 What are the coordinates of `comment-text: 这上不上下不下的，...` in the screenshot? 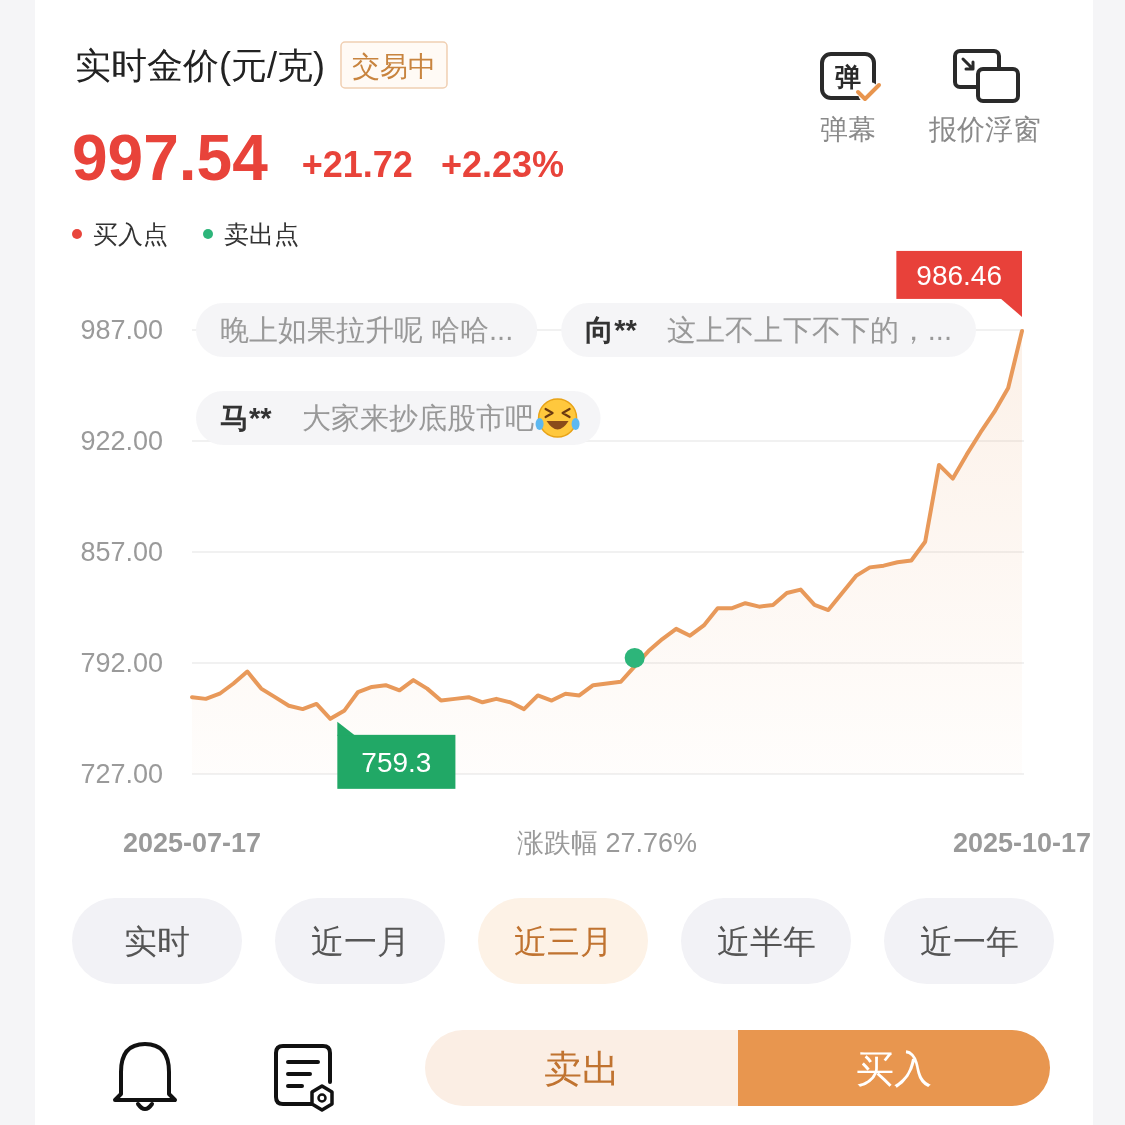 It's located at (809, 330).